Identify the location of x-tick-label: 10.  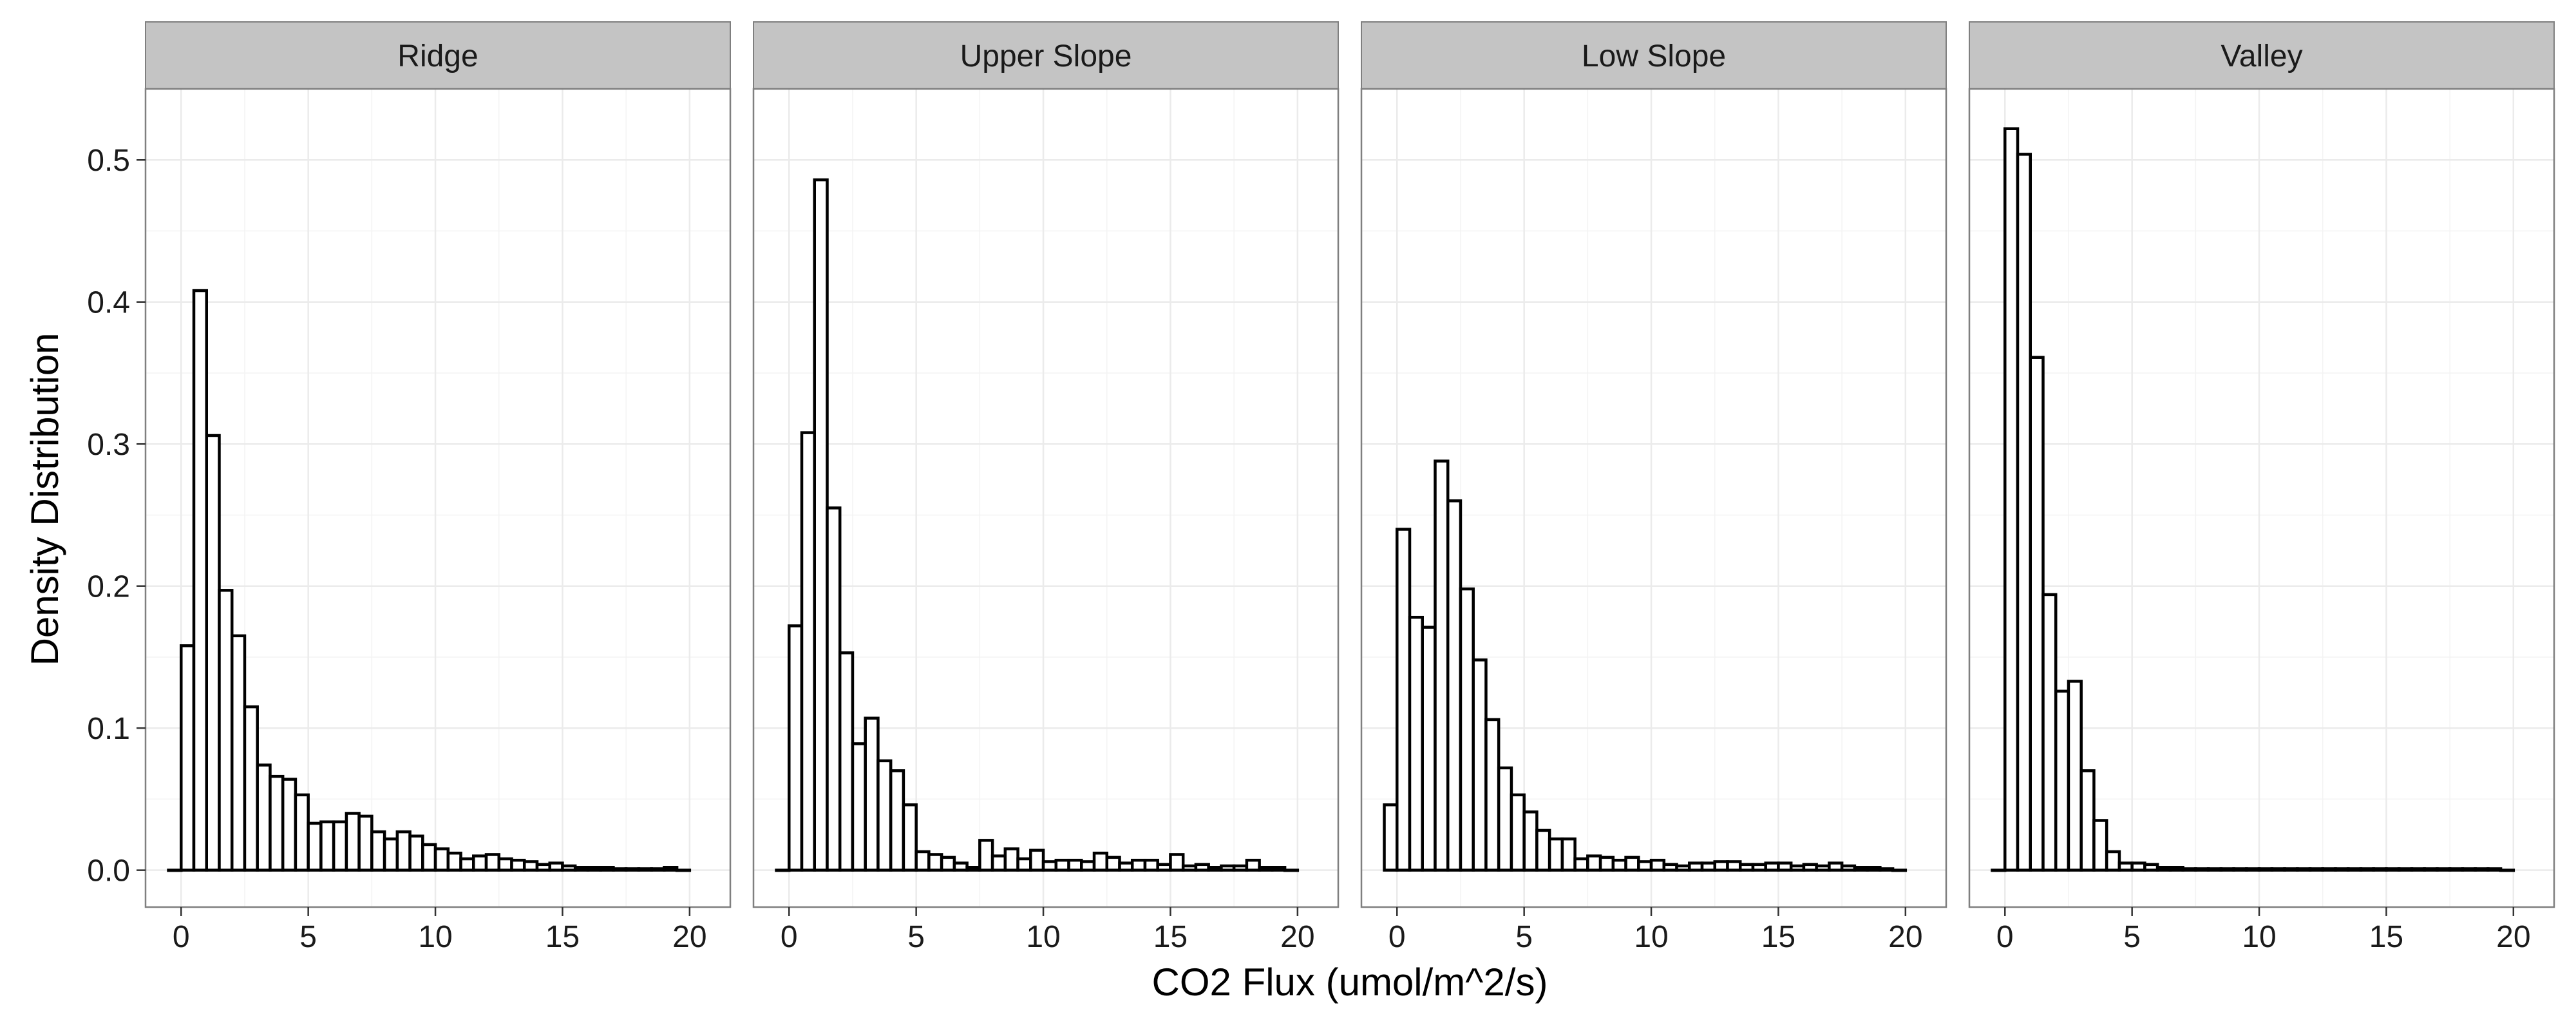
(1651, 937).